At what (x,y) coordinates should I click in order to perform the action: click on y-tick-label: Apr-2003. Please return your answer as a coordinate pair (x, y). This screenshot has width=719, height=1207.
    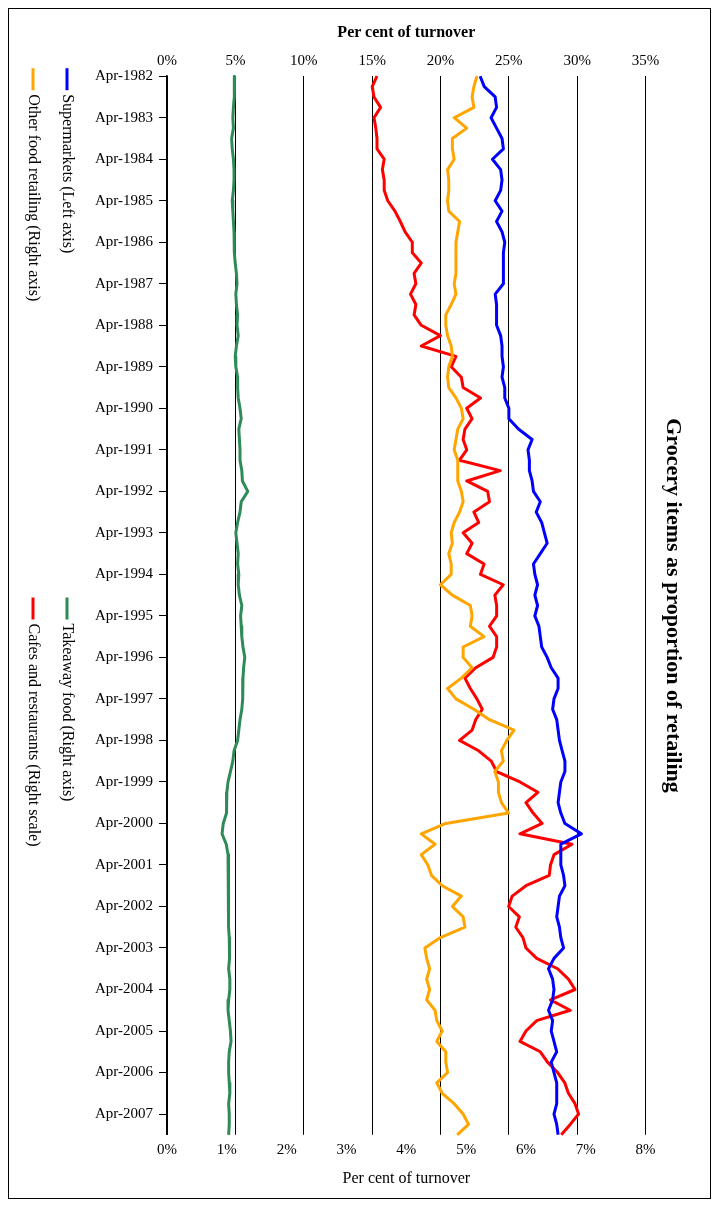
    Looking at the image, I should click on (124, 946).